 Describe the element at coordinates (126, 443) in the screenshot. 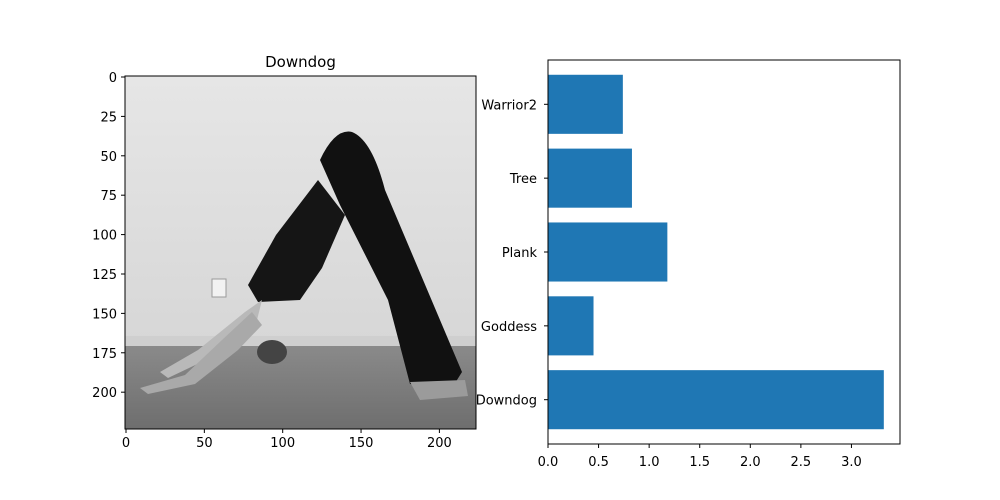

I see `image-x-tick-label: 0` at that location.